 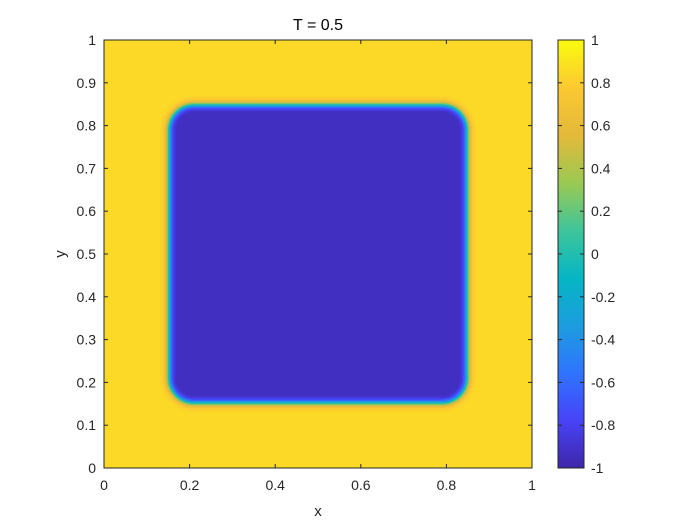 I want to click on y-tick-label: 0.5, so click(x=87, y=254).